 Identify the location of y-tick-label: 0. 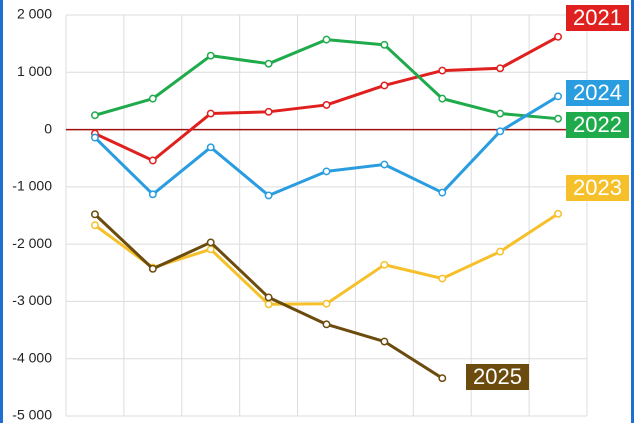
(48, 128).